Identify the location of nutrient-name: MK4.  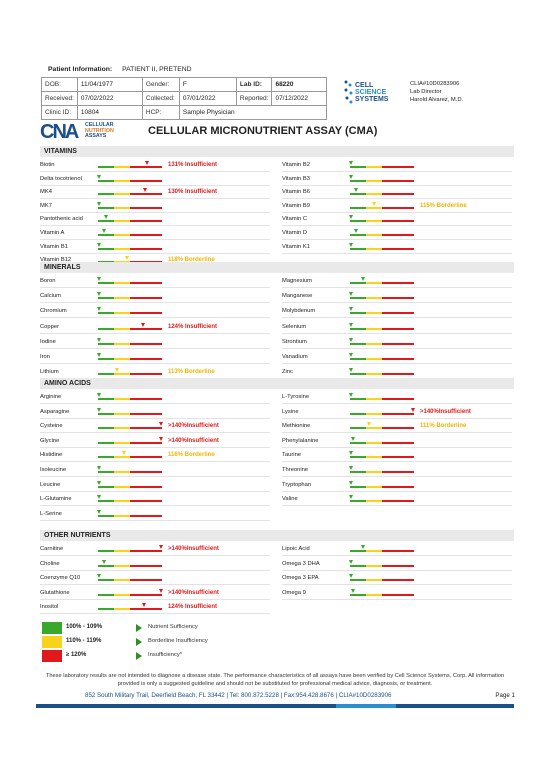
(46, 192).